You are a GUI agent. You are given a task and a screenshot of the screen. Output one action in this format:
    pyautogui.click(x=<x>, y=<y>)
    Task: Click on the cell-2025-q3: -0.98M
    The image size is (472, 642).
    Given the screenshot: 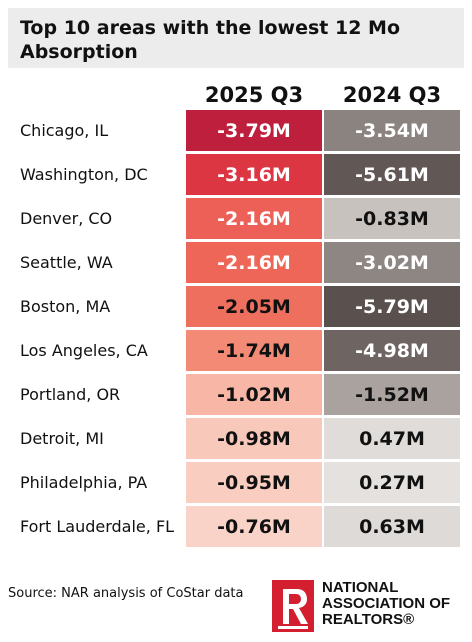 What is the action you would take?
    pyautogui.click(x=254, y=438)
    